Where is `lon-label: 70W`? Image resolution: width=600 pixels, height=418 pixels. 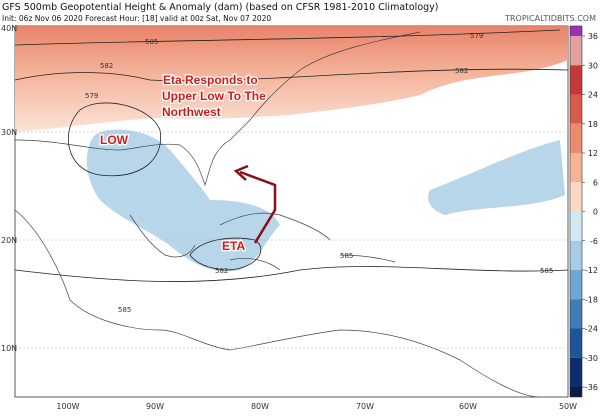 lon-label: 70W is located at coordinates (365, 406).